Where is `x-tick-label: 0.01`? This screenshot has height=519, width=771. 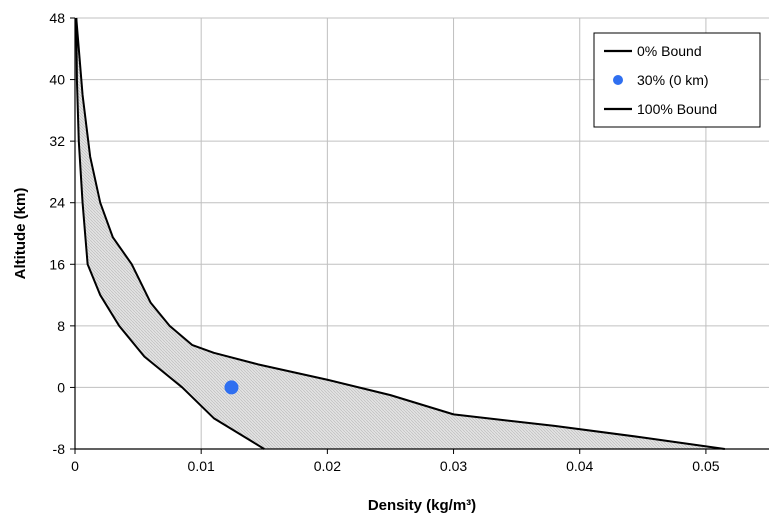 x-tick-label: 0.01 is located at coordinates (201, 466).